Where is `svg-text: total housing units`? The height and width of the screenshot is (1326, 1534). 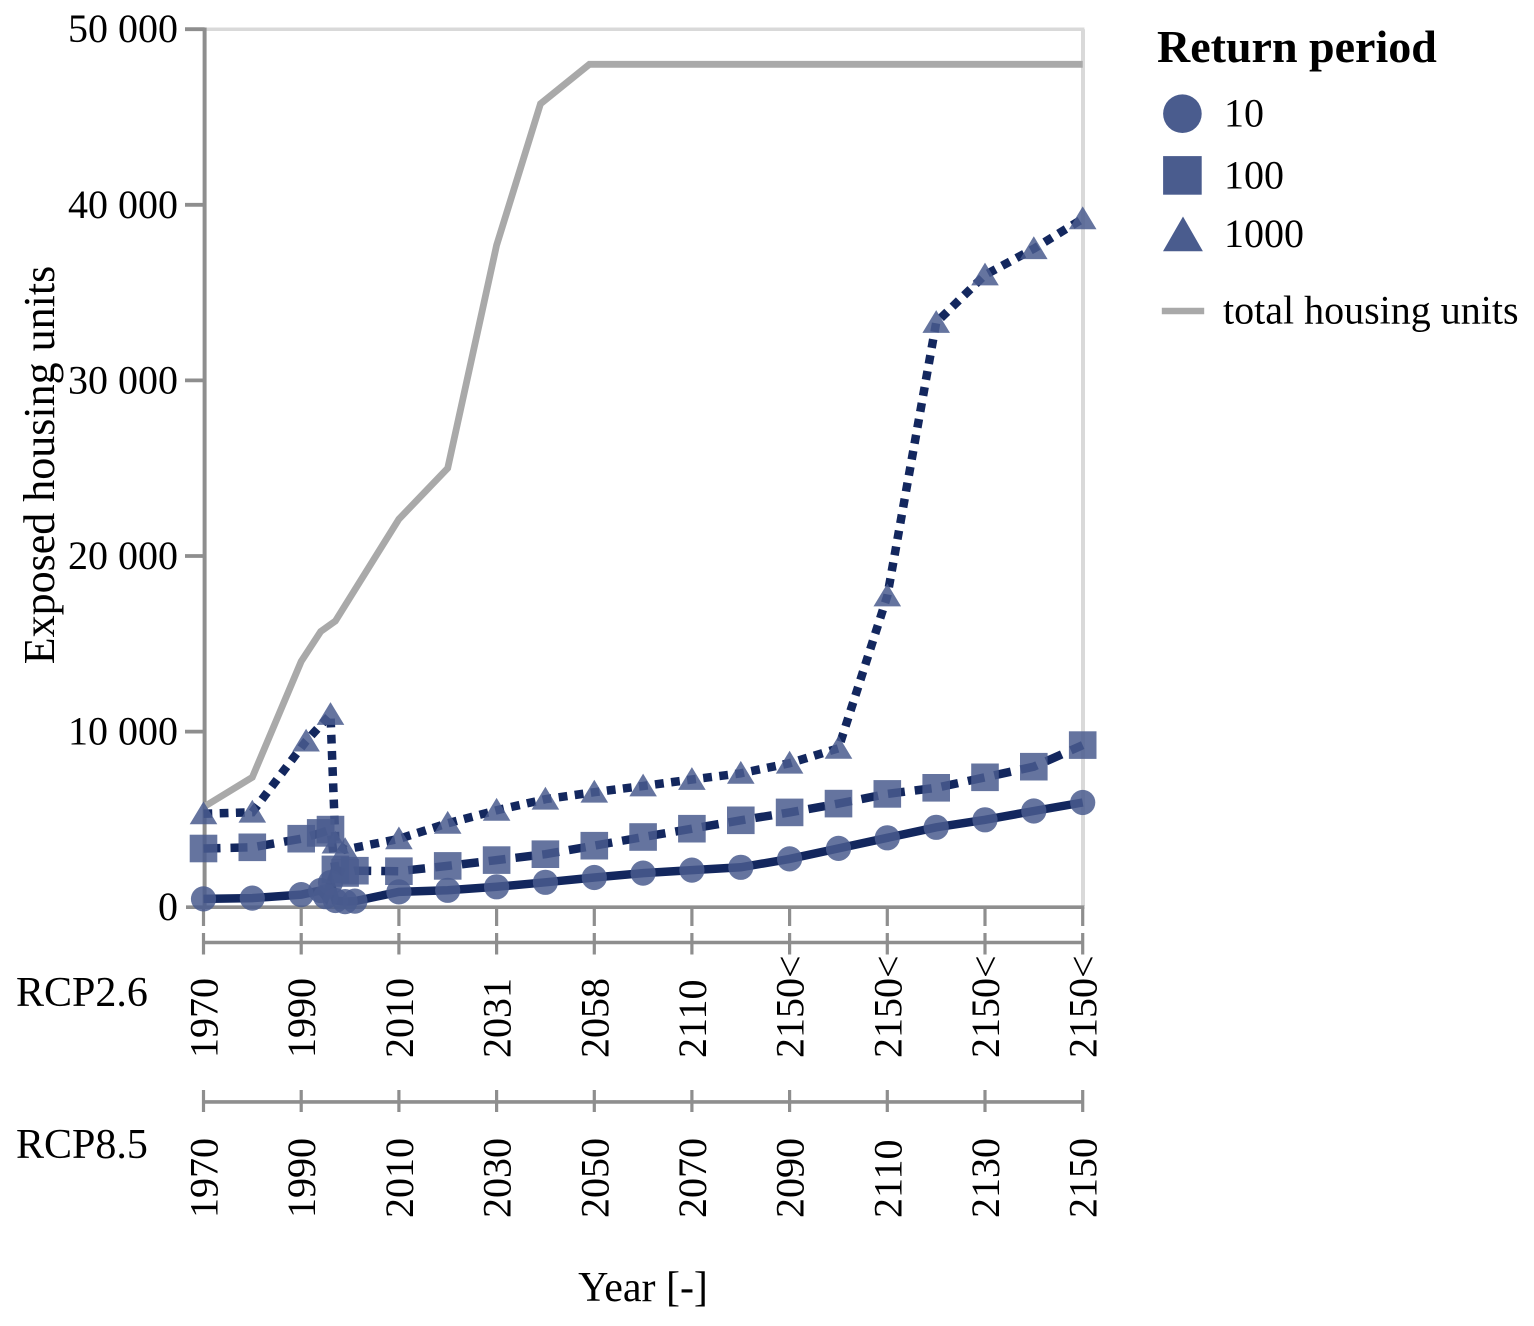 svg-text: total housing units is located at coordinates (1371, 310).